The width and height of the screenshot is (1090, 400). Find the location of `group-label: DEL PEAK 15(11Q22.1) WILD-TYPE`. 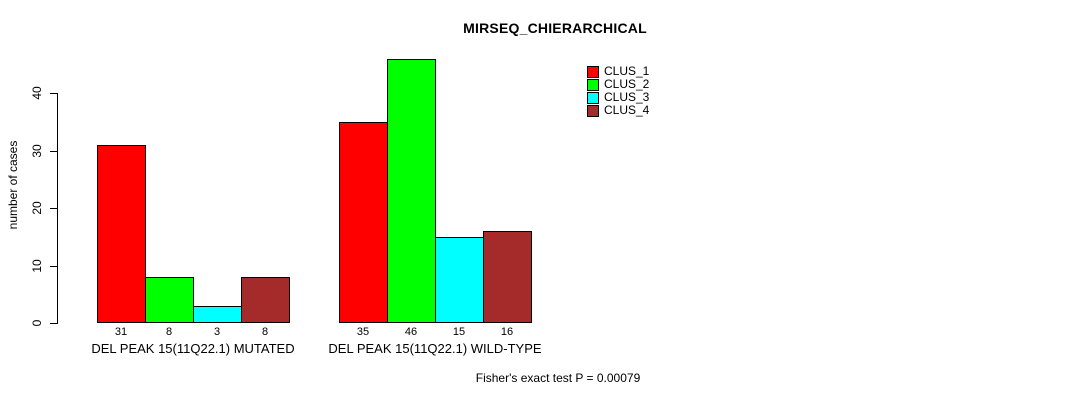

group-label: DEL PEAK 15(11Q22.1) WILD-TYPE is located at coordinates (435, 348).